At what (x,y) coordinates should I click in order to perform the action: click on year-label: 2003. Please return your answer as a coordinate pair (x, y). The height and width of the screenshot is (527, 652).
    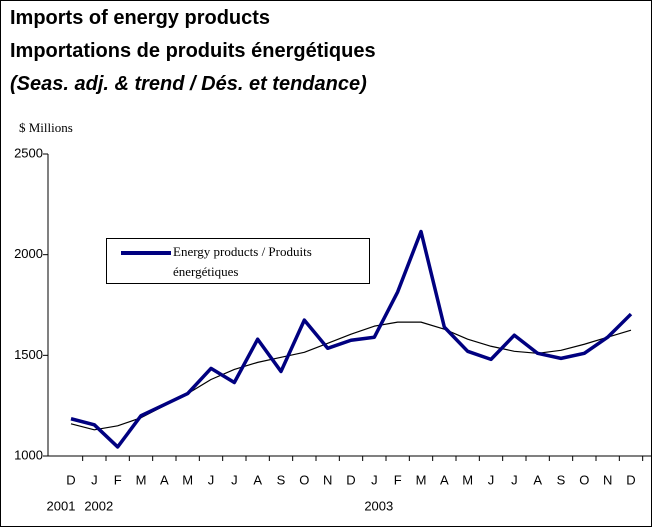
    Looking at the image, I should click on (378, 505).